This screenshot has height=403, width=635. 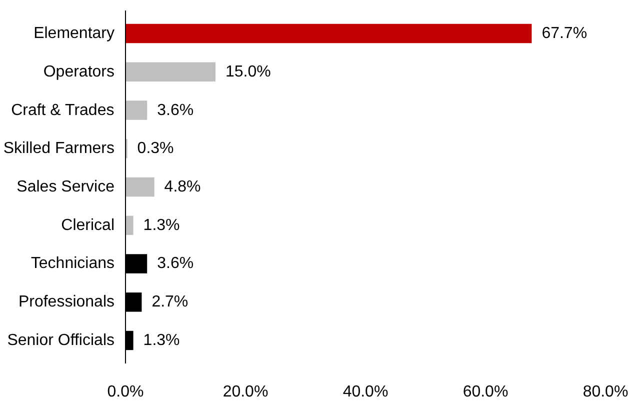 I want to click on y-tick-label: Clerical, so click(x=87, y=225).